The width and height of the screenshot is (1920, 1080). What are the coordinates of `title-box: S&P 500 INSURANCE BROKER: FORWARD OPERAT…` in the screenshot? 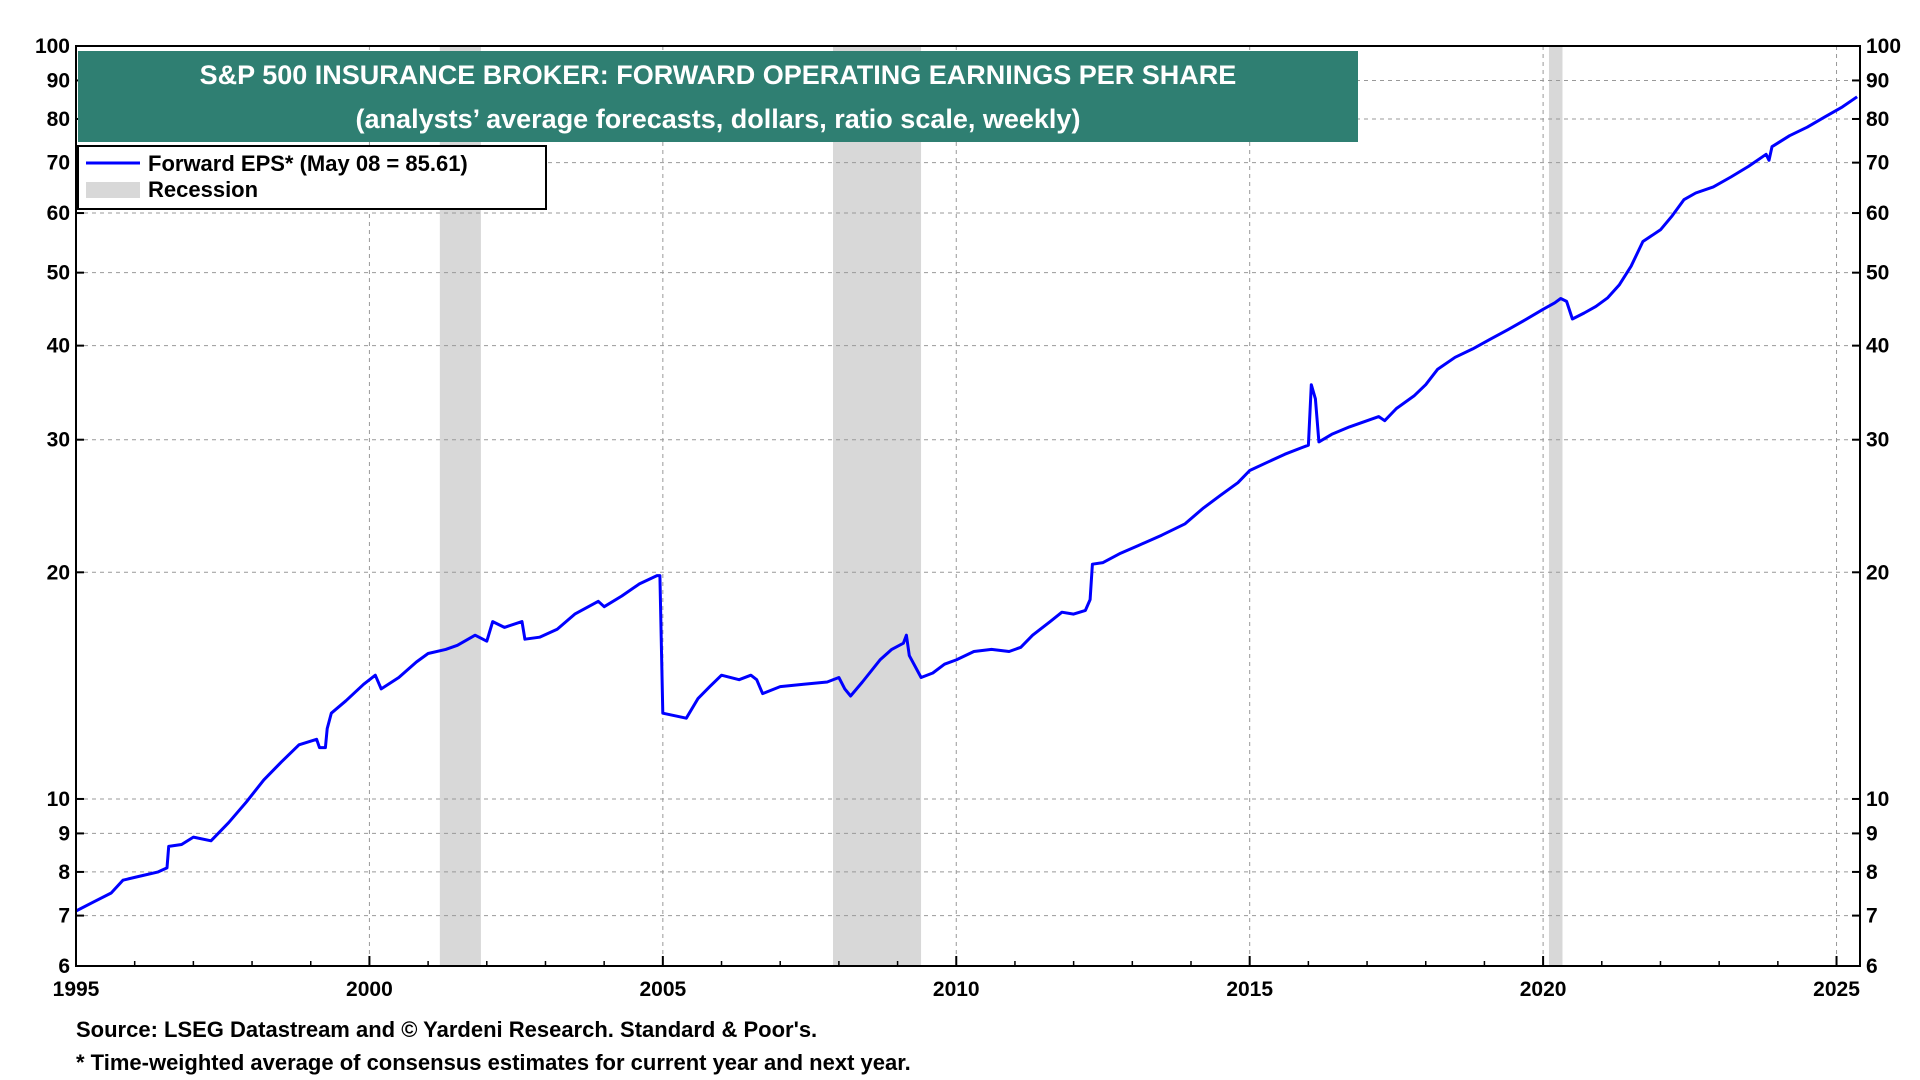 It's located at (718, 96).